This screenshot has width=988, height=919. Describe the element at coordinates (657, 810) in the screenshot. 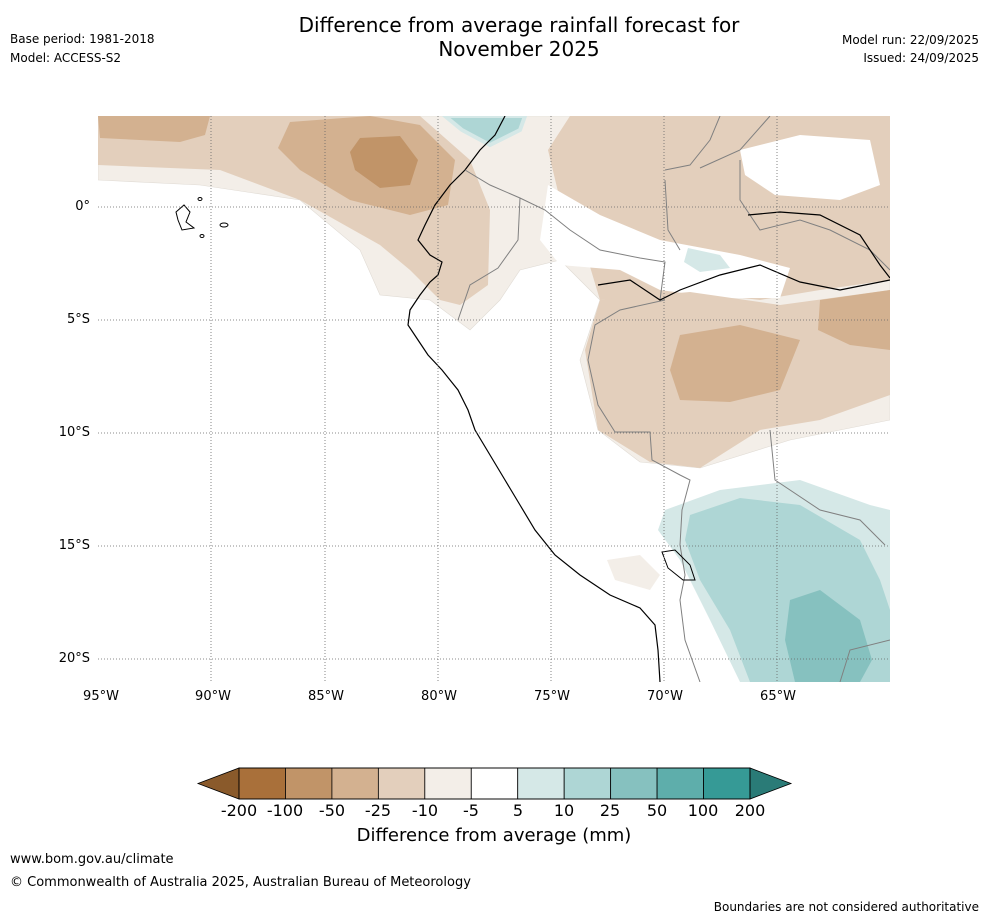

I see `colorbar-tick-label: 50` at that location.